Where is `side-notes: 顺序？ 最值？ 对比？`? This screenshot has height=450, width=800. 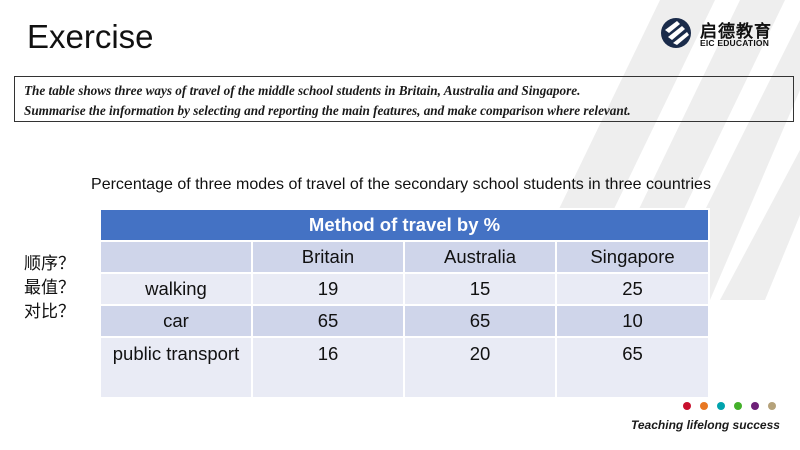 side-notes: 顺序？ 最值？ 对比？ is located at coordinates (49, 288).